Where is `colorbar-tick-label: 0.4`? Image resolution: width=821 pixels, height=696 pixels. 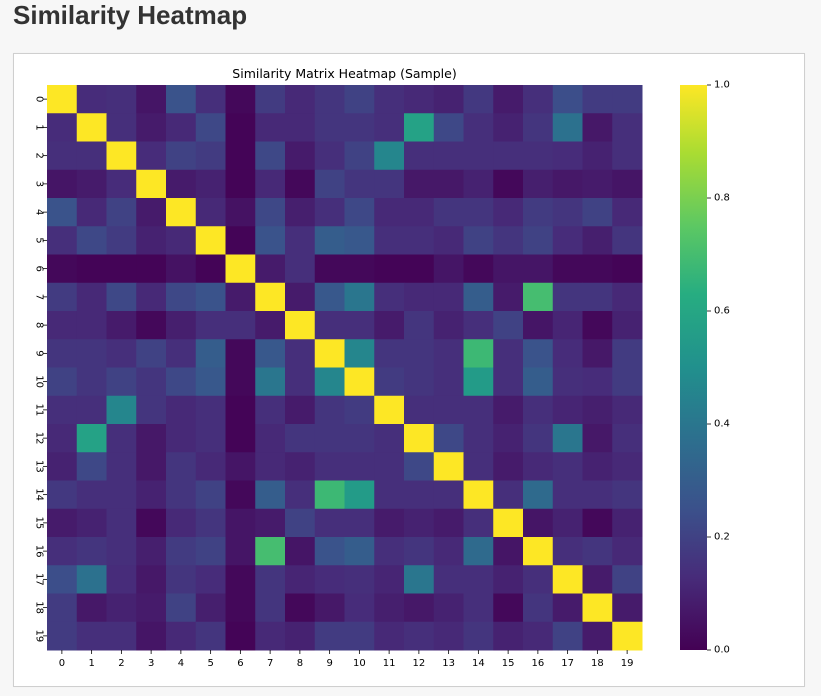
colorbar-tick-label: 0.4 is located at coordinates (722, 424).